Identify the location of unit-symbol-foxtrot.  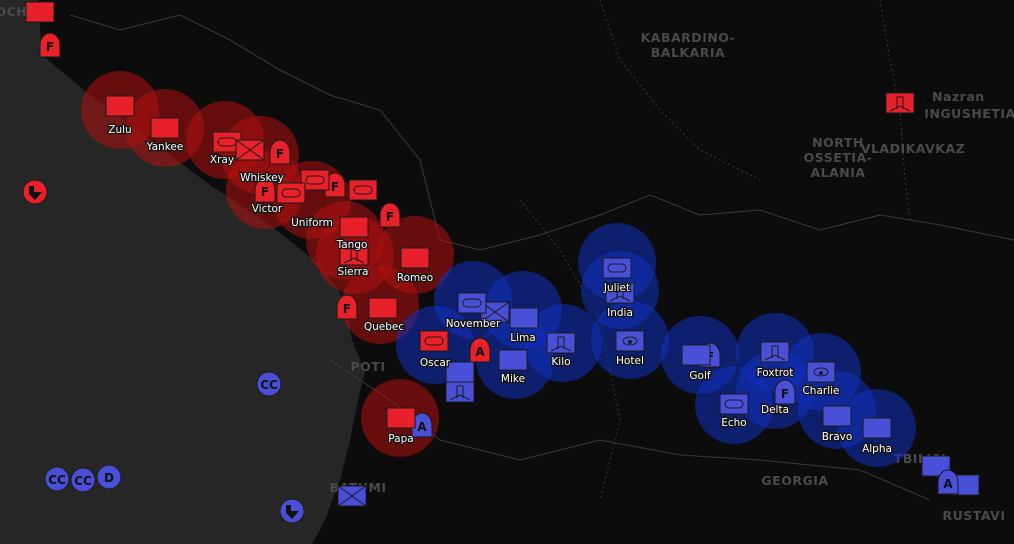
(775, 352).